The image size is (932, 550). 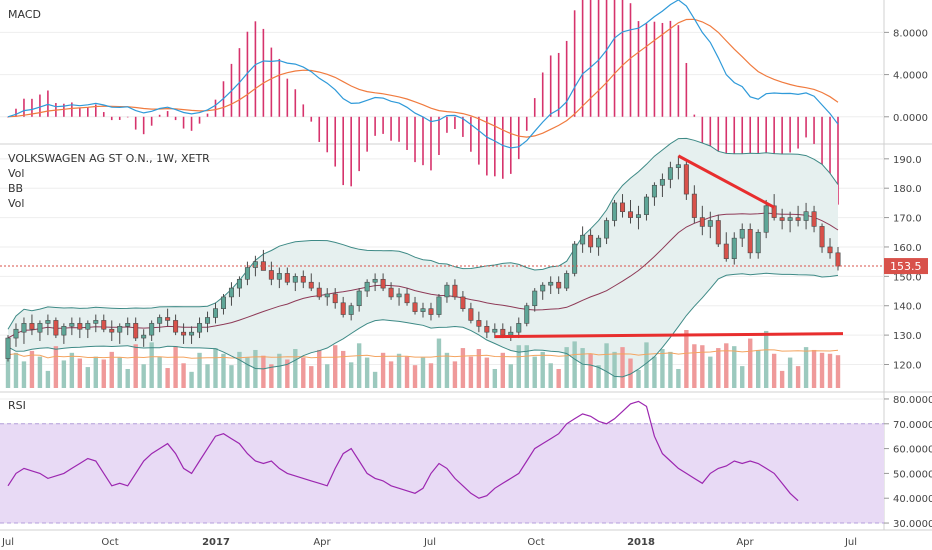 What do you see at coordinates (17, 405) in the screenshot?
I see `rsi-label: RSI` at bounding box center [17, 405].